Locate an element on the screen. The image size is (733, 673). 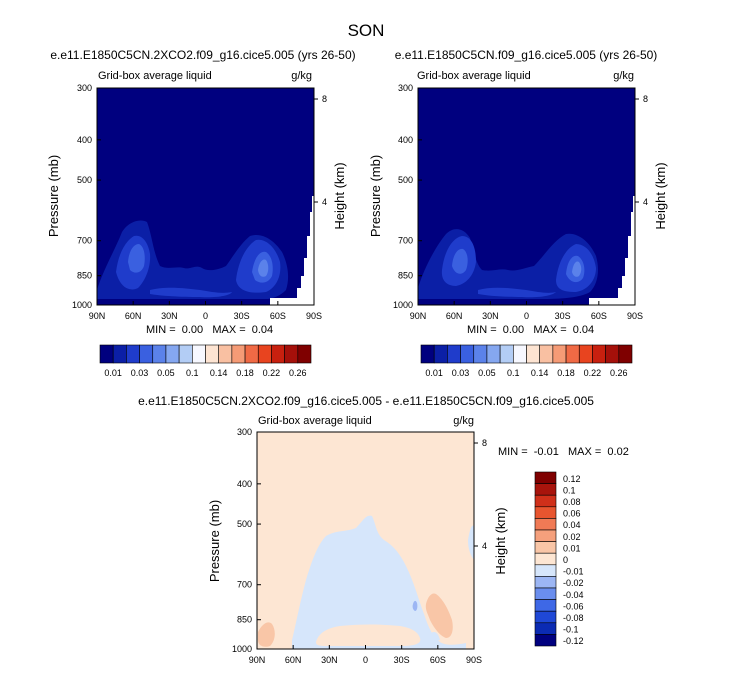
min-max-label: MIN = -0.01 MAX = 0.02 is located at coordinates (563, 452).